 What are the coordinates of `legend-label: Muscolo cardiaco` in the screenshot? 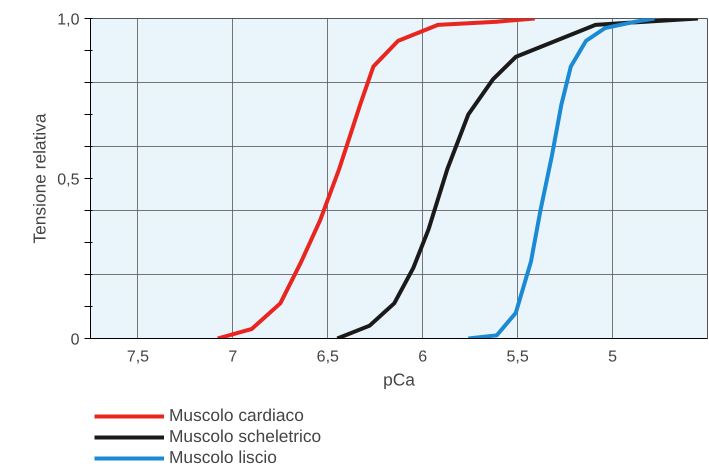 It's located at (236, 415).